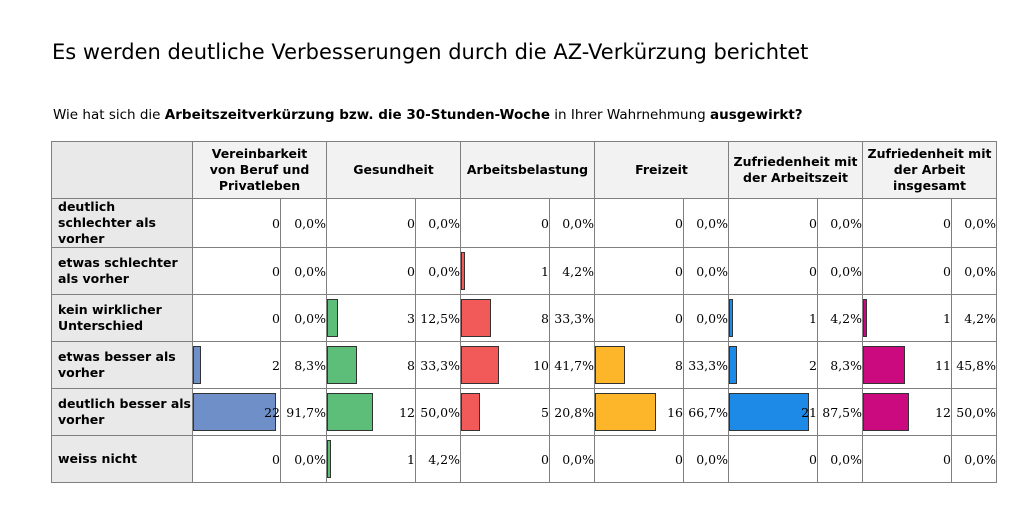 The width and height of the screenshot is (1024, 512). What do you see at coordinates (438, 365) in the screenshot?
I see `percent-value: 33,3%` at bounding box center [438, 365].